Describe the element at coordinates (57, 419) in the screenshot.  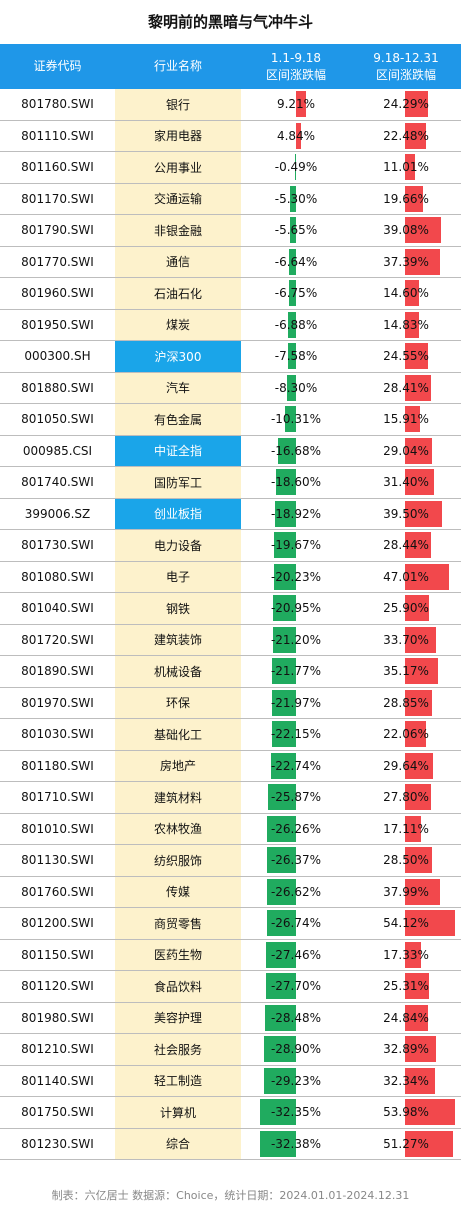
I see `security-code: 801050.SWI` at that location.